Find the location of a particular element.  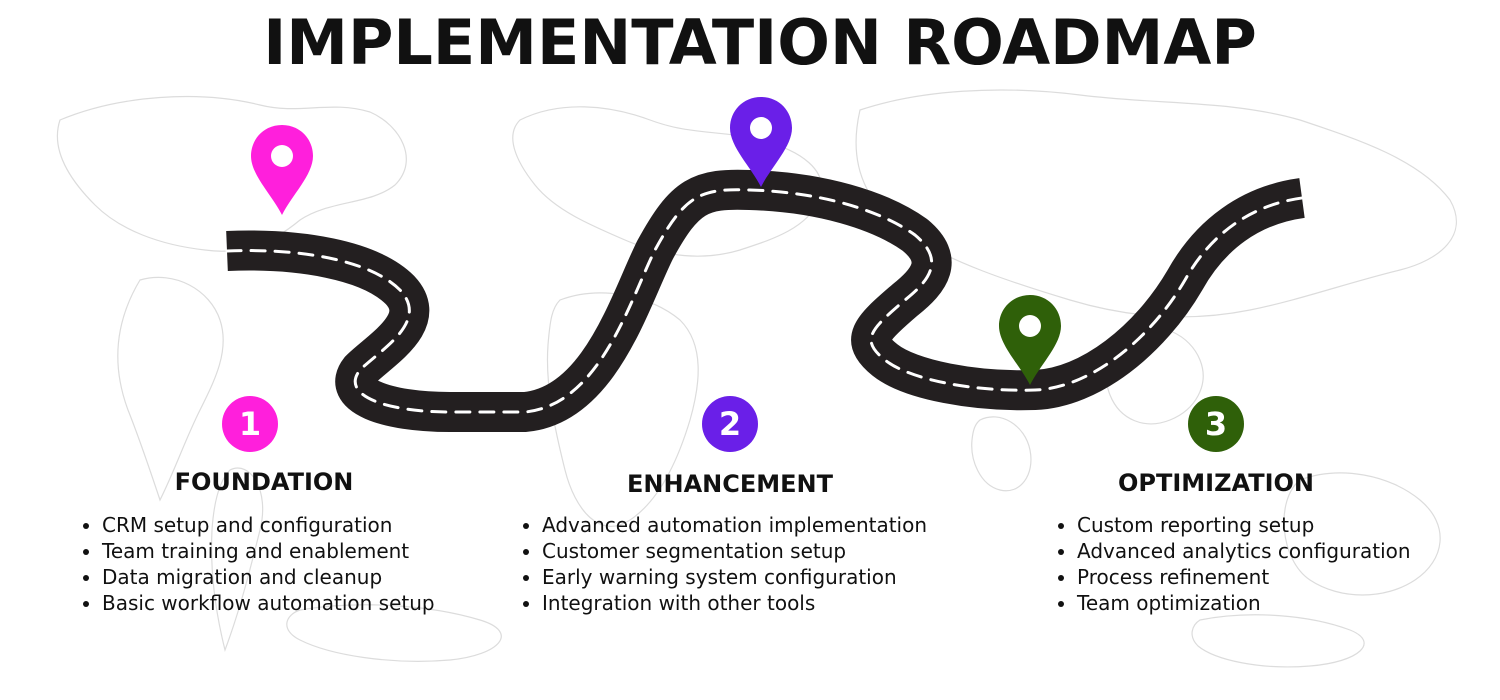

phase-title: FOUNDATION is located at coordinates (264, 482).